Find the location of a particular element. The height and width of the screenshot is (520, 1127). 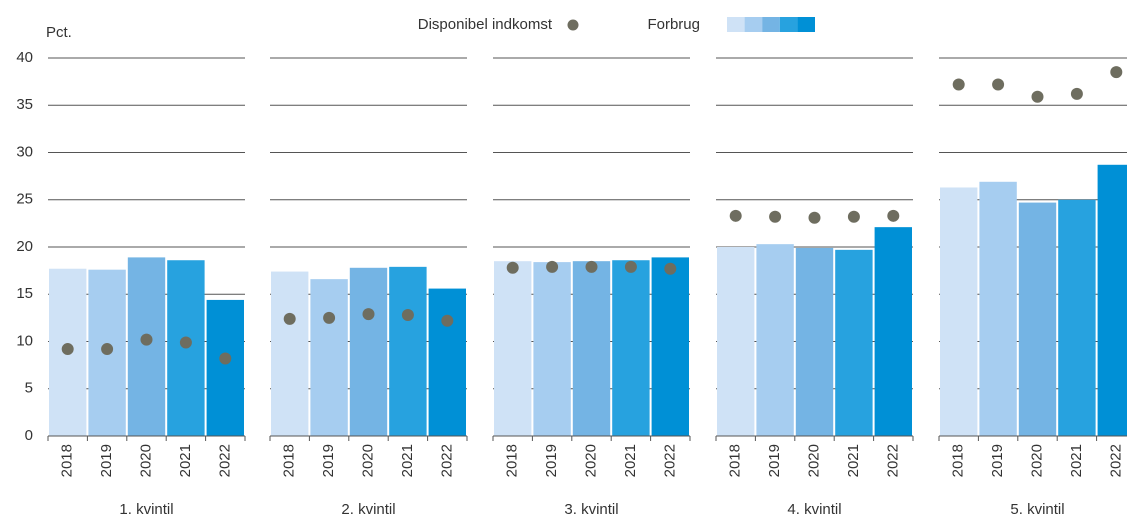

y-tick-label: 10 is located at coordinates (24, 340).